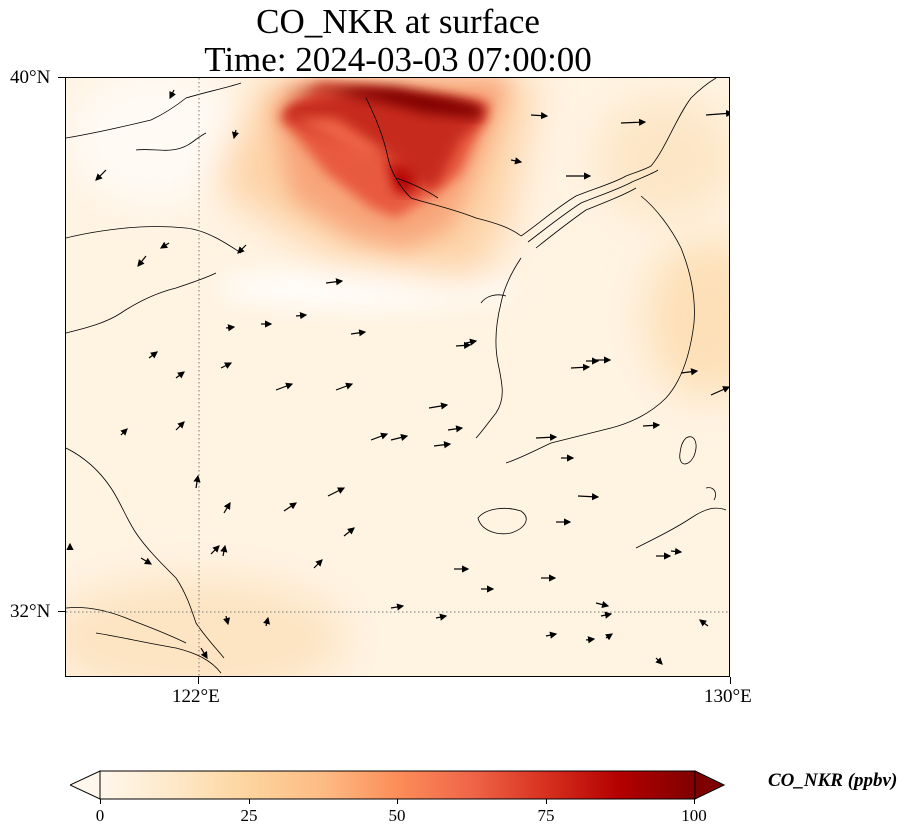  What do you see at coordinates (398, 59) in the screenshot?
I see `map-subtitle-time: Time: 2024-03-03 07:00:00` at bounding box center [398, 59].